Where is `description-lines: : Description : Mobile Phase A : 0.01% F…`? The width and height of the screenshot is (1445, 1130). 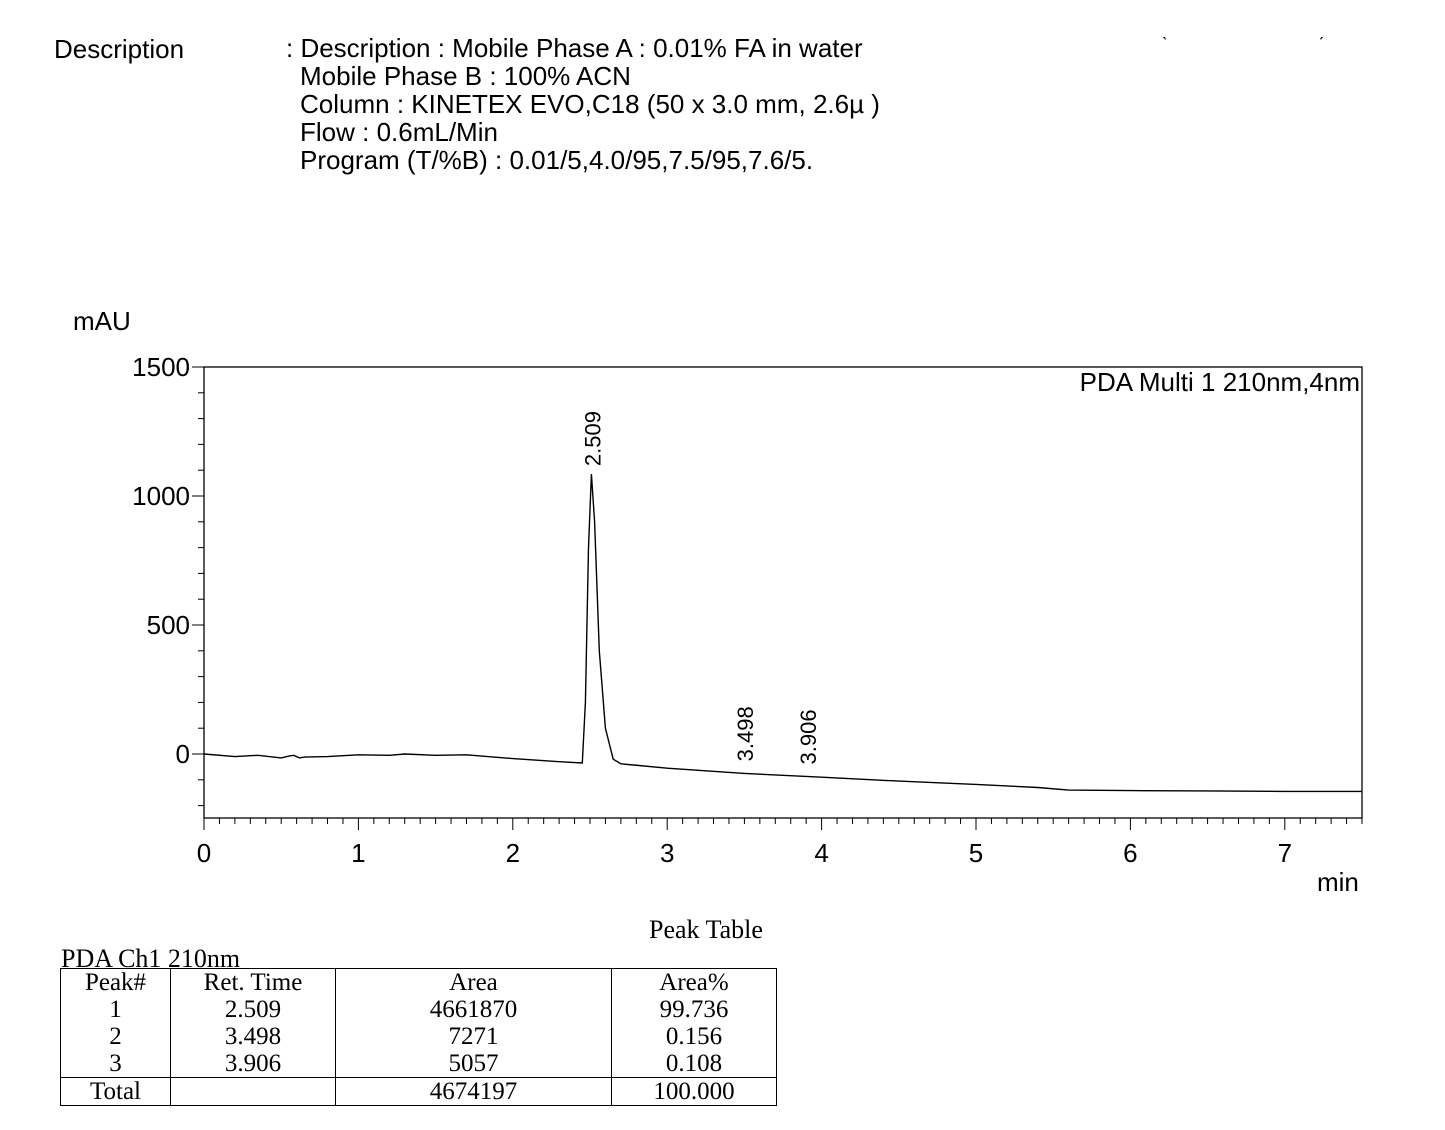 description-lines: : Description : Mobile Phase A : 0.01% F… is located at coordinates (583, 104).